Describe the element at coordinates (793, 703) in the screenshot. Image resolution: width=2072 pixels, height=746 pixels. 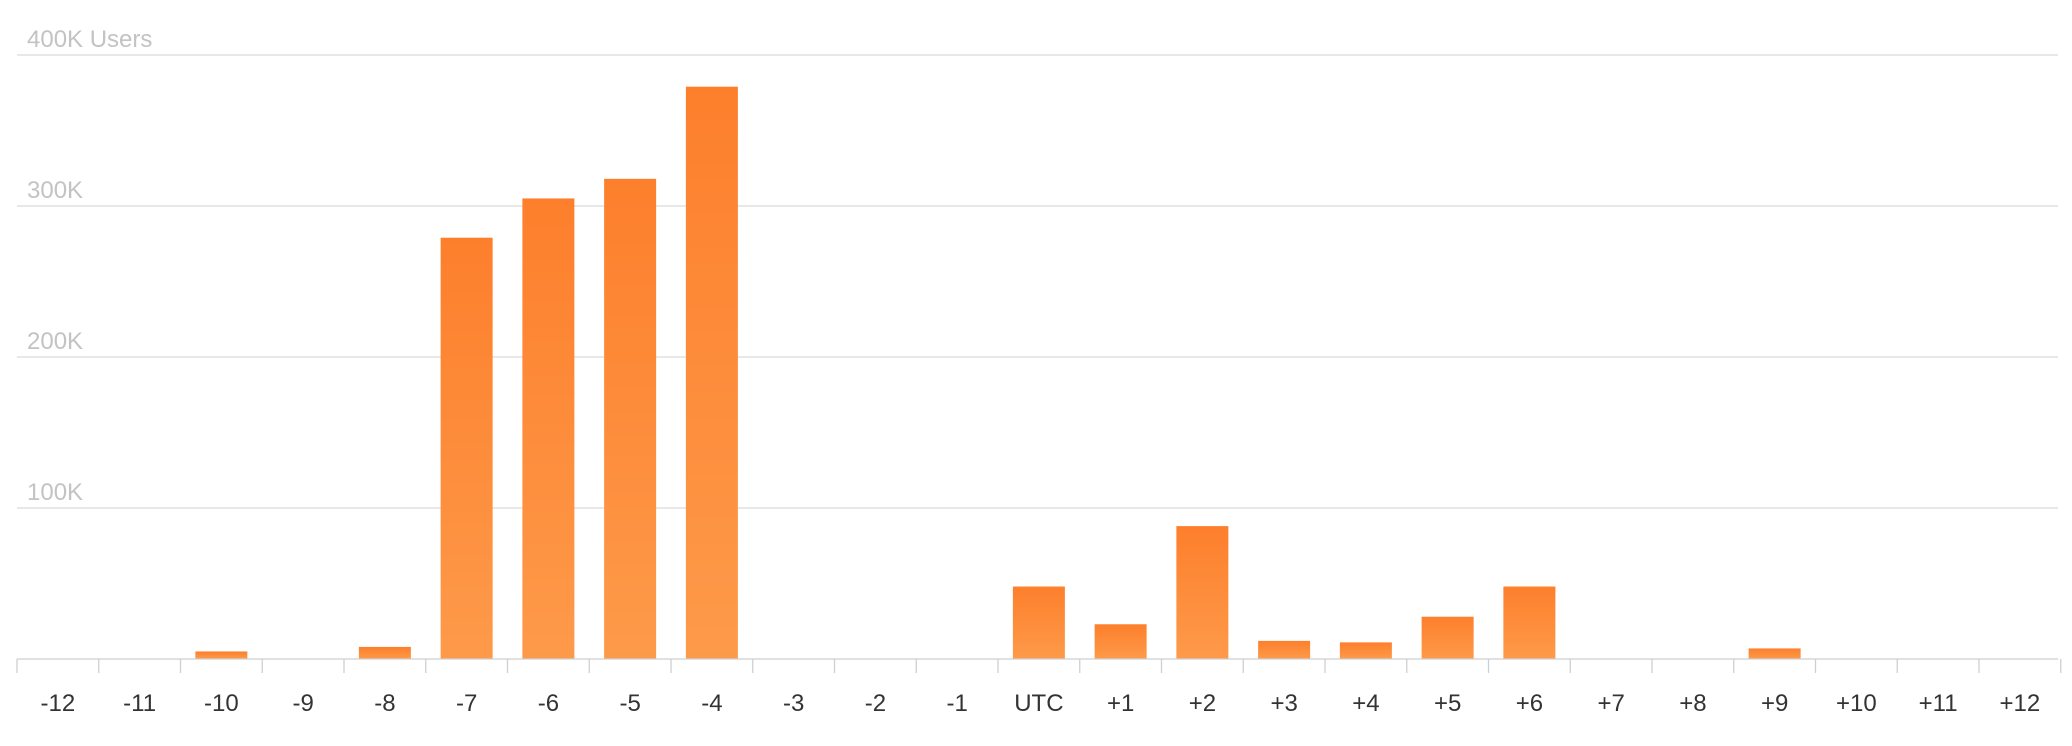
I see `x-tick-label: -3` at that location.